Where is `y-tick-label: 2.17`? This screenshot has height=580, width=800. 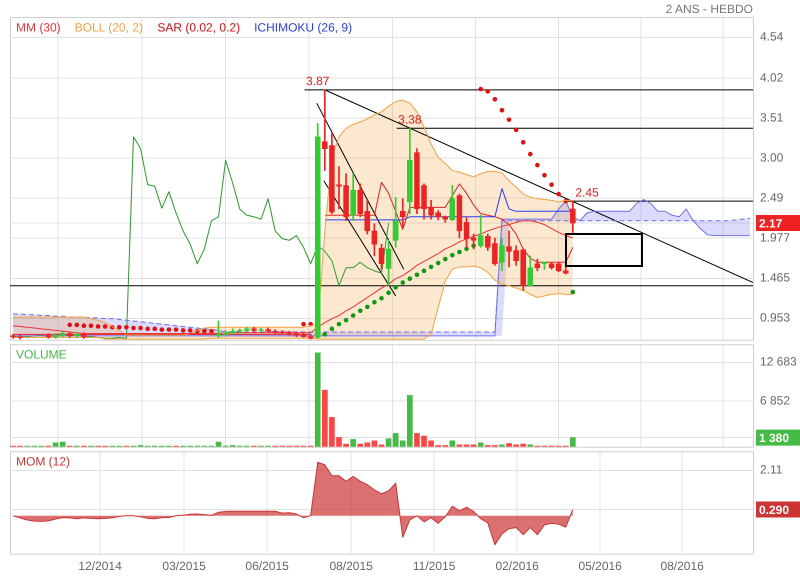 y-tick-label: 2.17 is located at coordinates (771, 223).